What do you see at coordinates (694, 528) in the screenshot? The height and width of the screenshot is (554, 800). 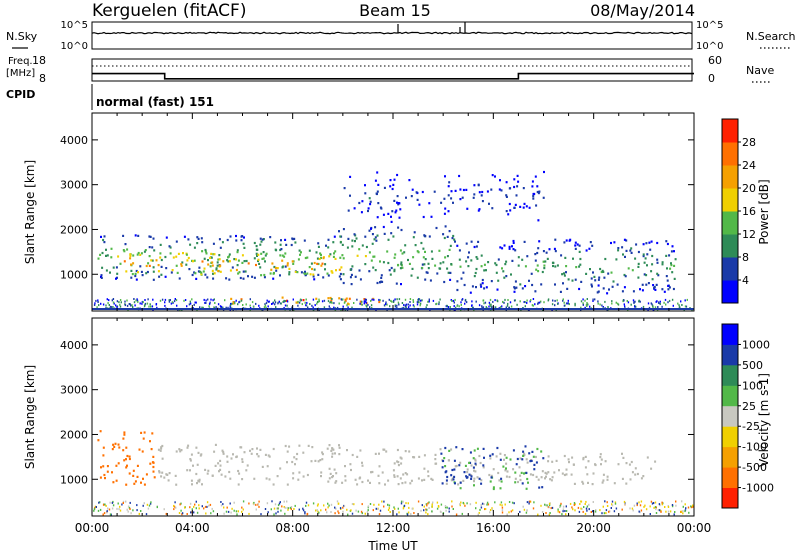 I see `x-tick-label: 00:00` at bounding box center [694, 528].